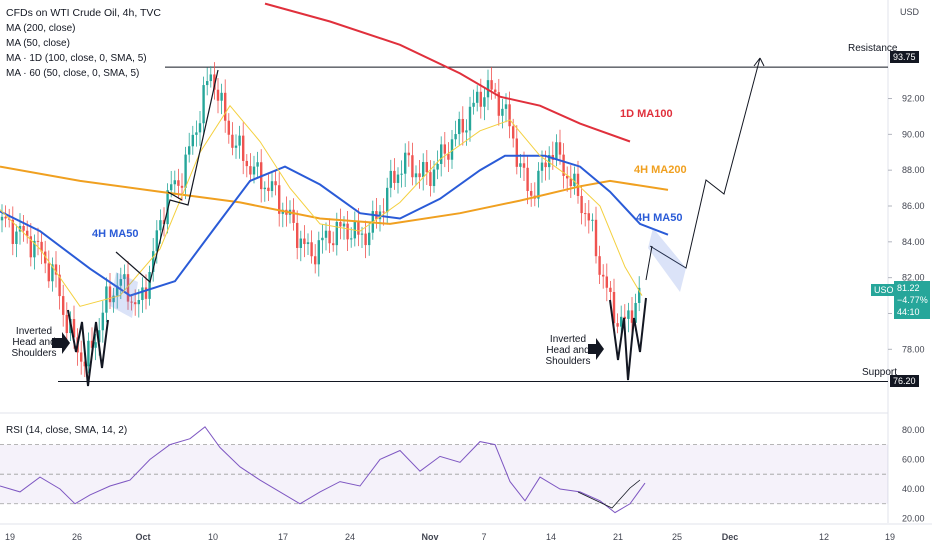 The width and height of the screenshot is (932, 550). What do you see at coordinates (913, 459) in the screenshot?
I see `rsi-tick-label: 60.00` at bounding box center [913, 459].